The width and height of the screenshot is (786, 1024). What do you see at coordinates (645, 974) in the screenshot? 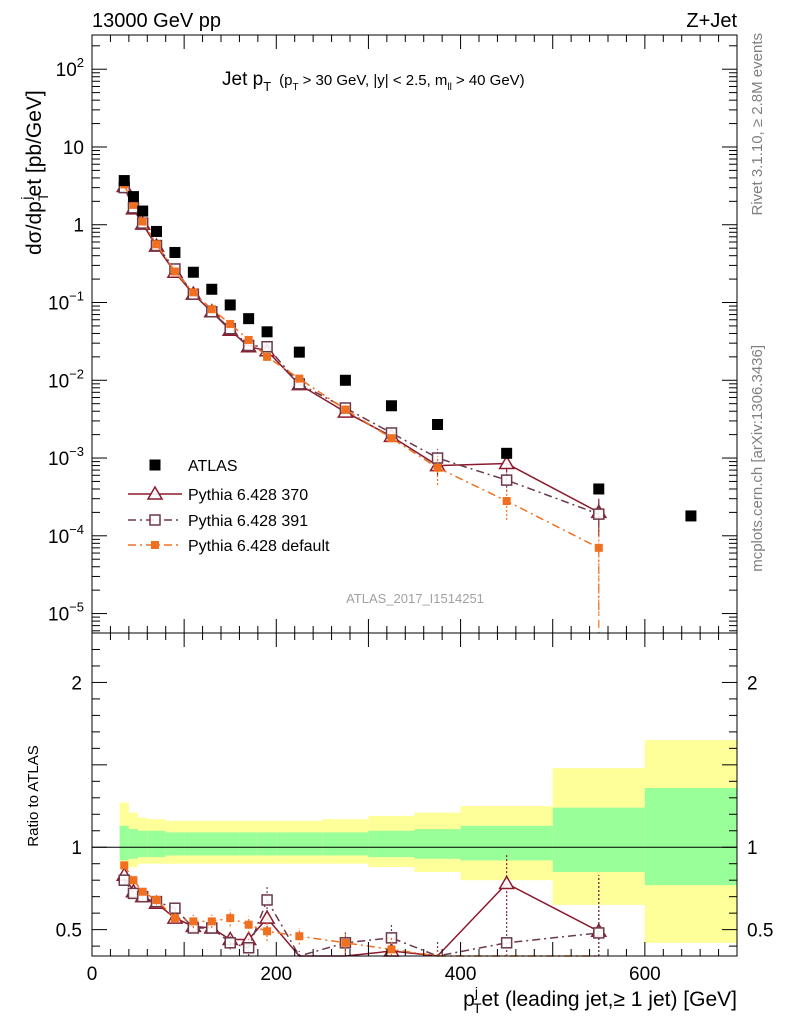
I see `x-tick-label: 600` at bounding box center [645, 974].